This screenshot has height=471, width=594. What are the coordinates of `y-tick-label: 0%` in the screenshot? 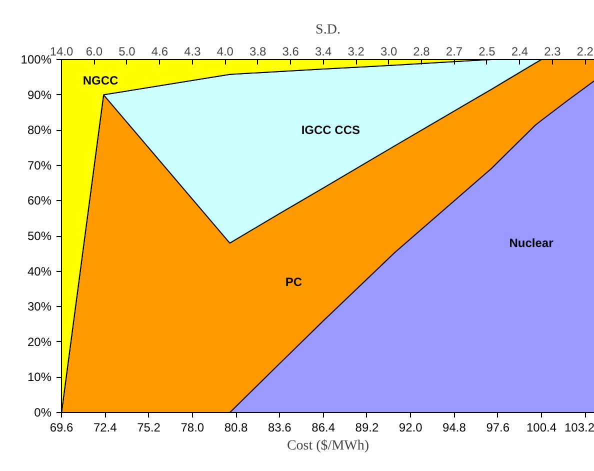 It's located at (43, 413).